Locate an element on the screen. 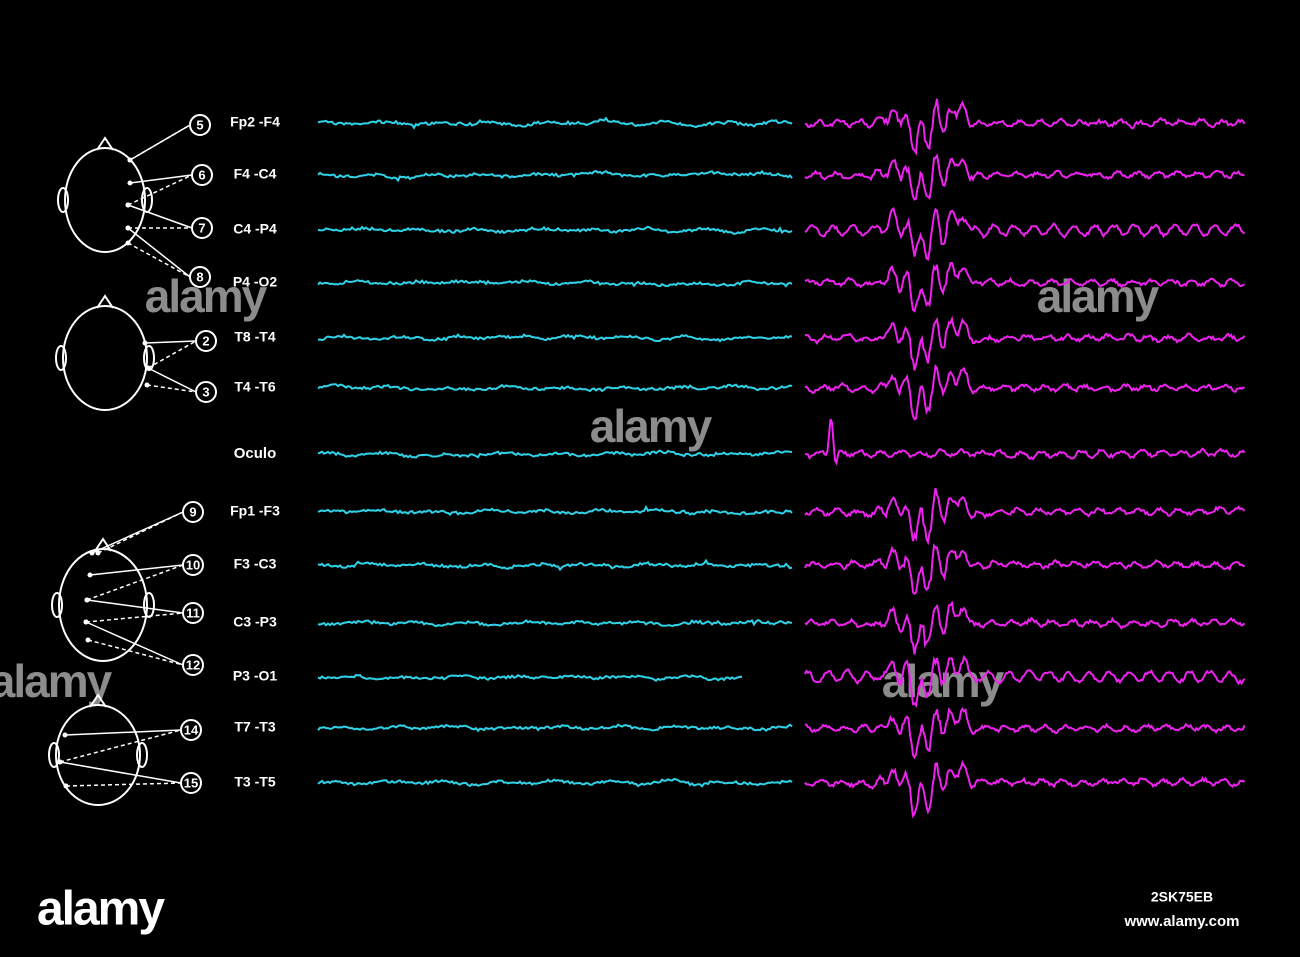  channel-label: Fp2 -F4 is located at coordinates (255, 122).